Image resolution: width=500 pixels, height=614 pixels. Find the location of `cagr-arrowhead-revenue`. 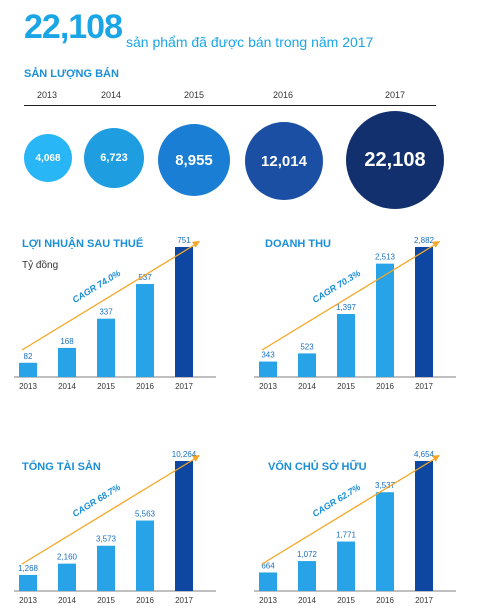

cagr-arrowhead-revenue is located at coordinates (436, 244).